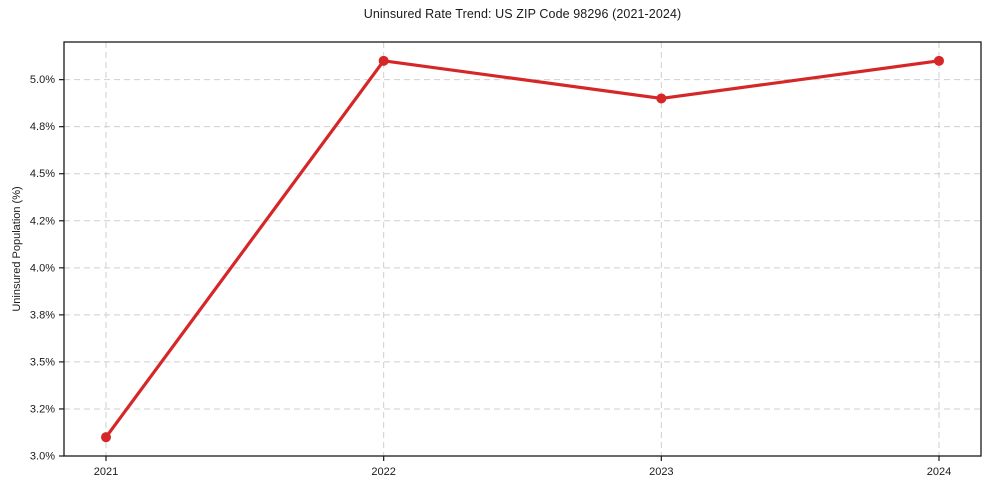 This screenshot has width=989, height=490. Describe the element at coordinates (42, 362) in the screenshot. I see `y-tick-label: 3.5%` at that location.